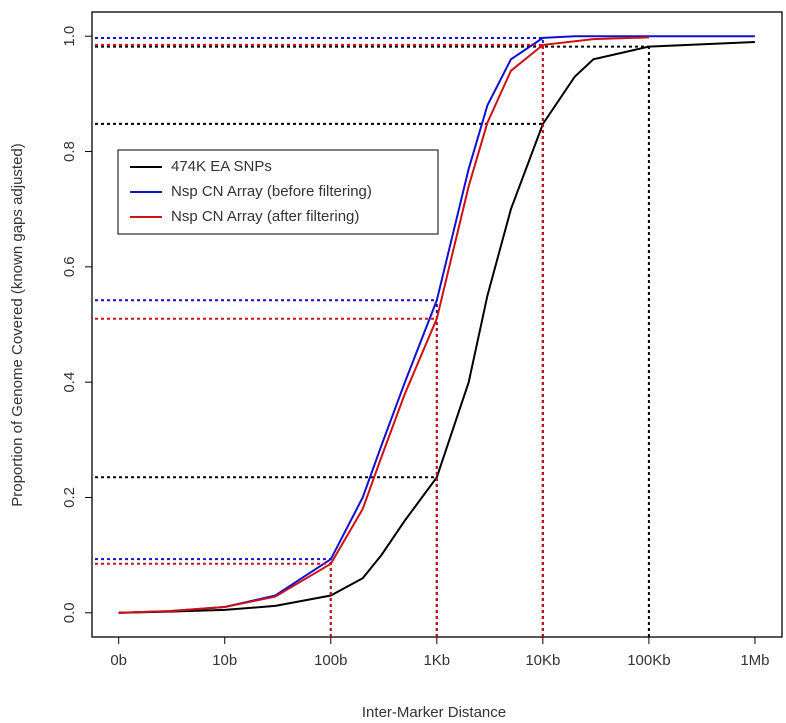 Image resolution: width=786 pixels, height=723 pixels. I want to click on y-tick-label: 1.0, so click(69, 36).